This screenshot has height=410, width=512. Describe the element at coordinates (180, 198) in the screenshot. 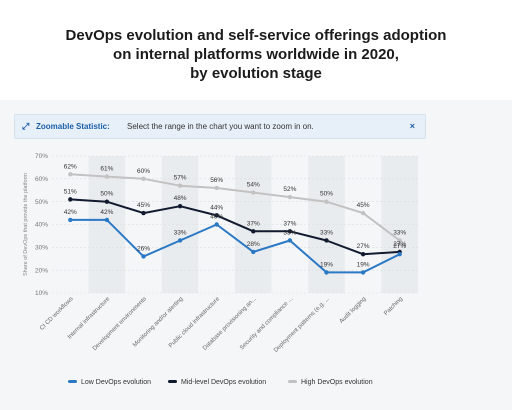

I see `data-label-mid: 48%` at that location.